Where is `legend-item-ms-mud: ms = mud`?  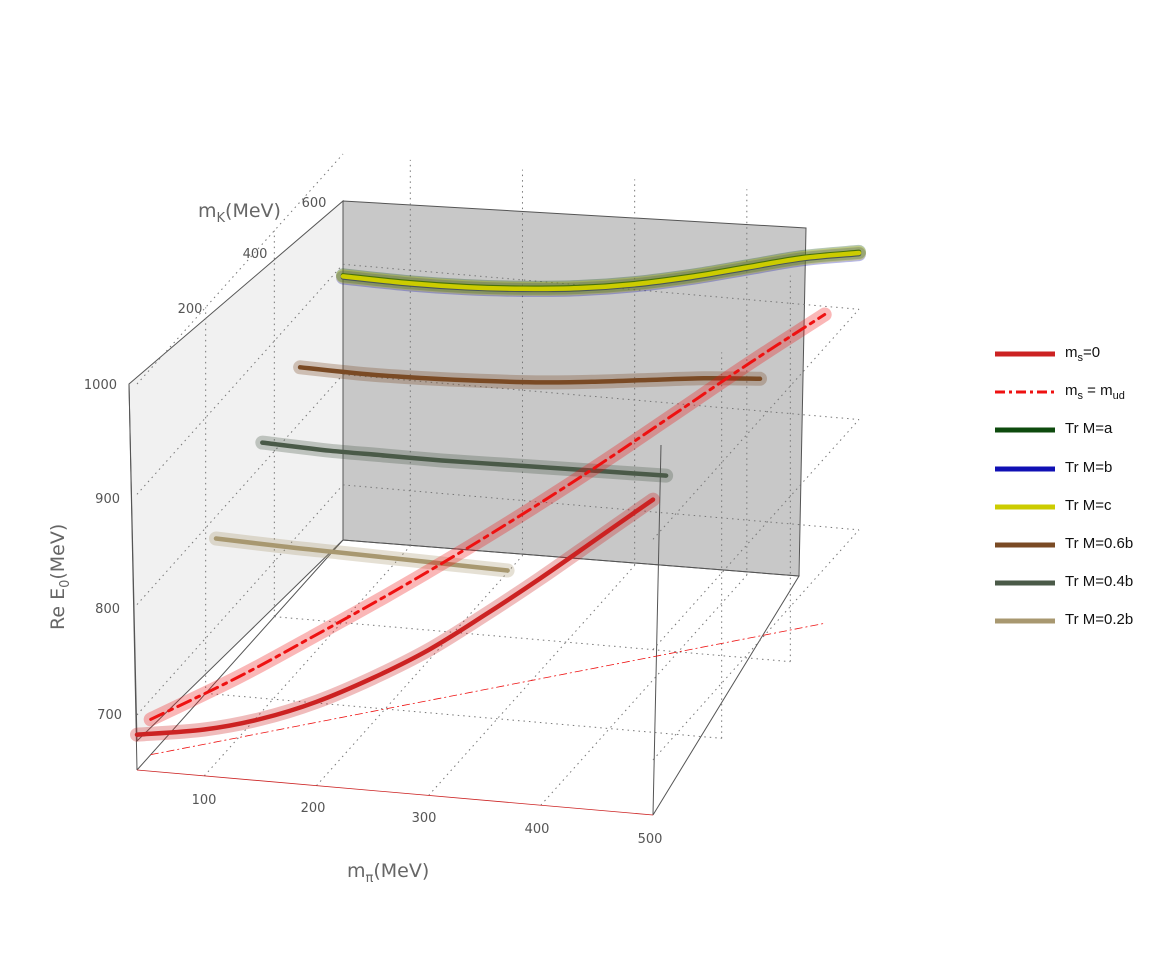
legend-item-ms-mud: ms = mud is located at coordinates (1072, 397).